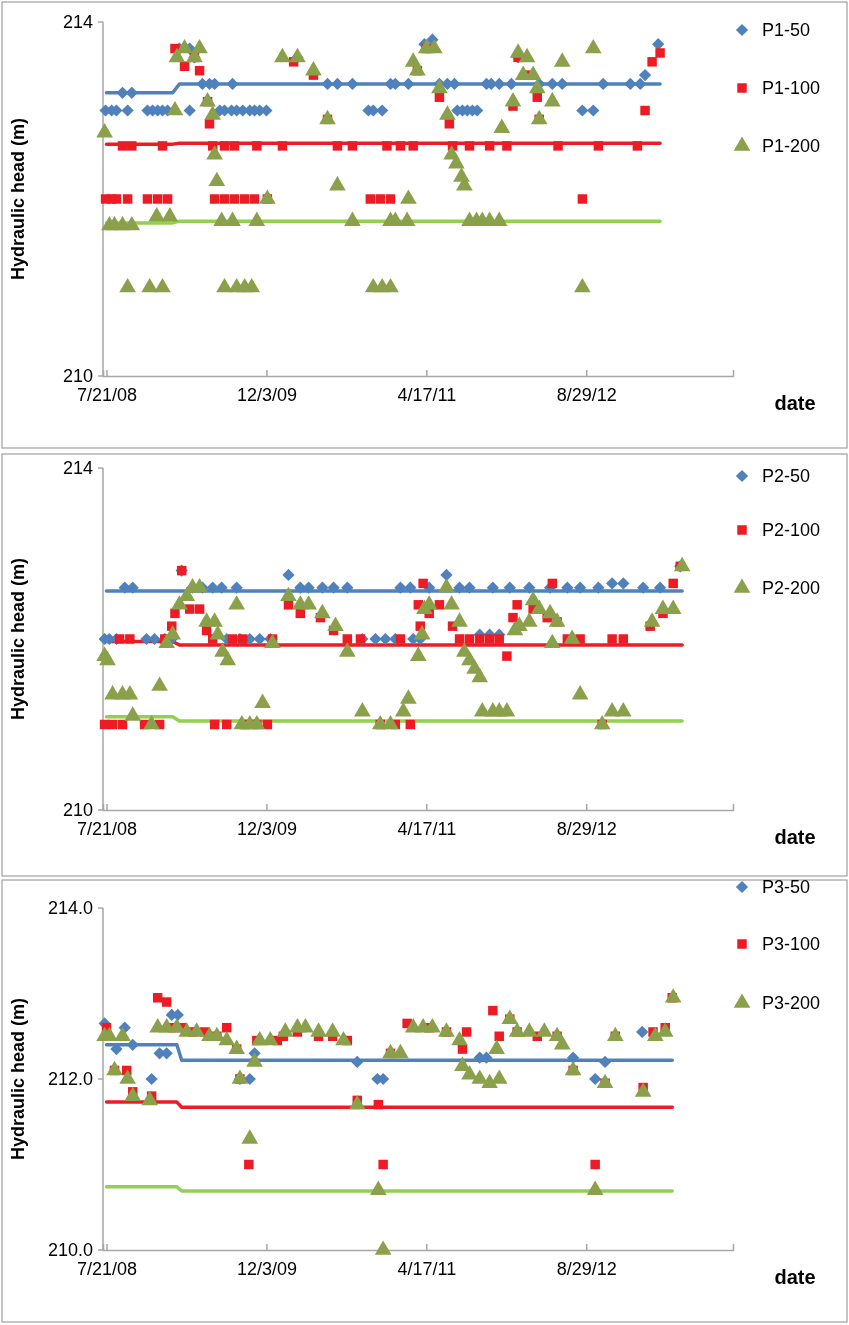 The image size is (849, 1325). I want to click on legend-label: P1-200, so click(791, 146).